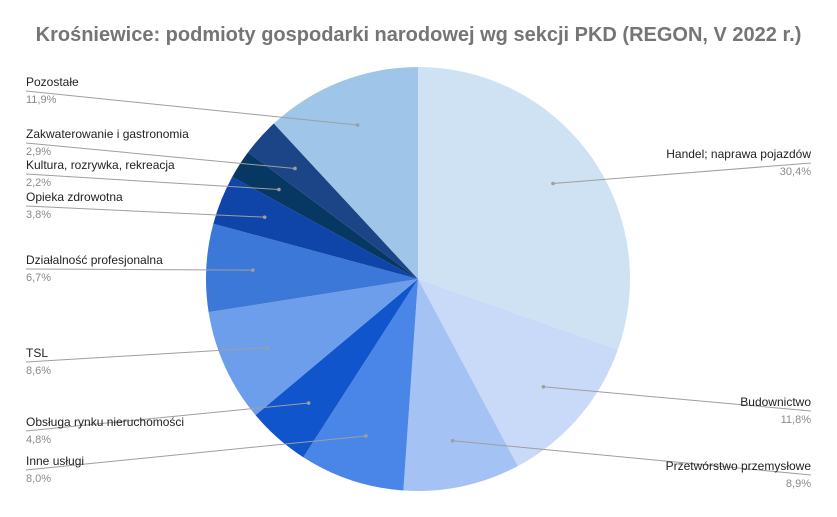  Describe the element at coordinates (38, 371) in the screenshot. I see `slice-value-label: 8,6%` at that location.